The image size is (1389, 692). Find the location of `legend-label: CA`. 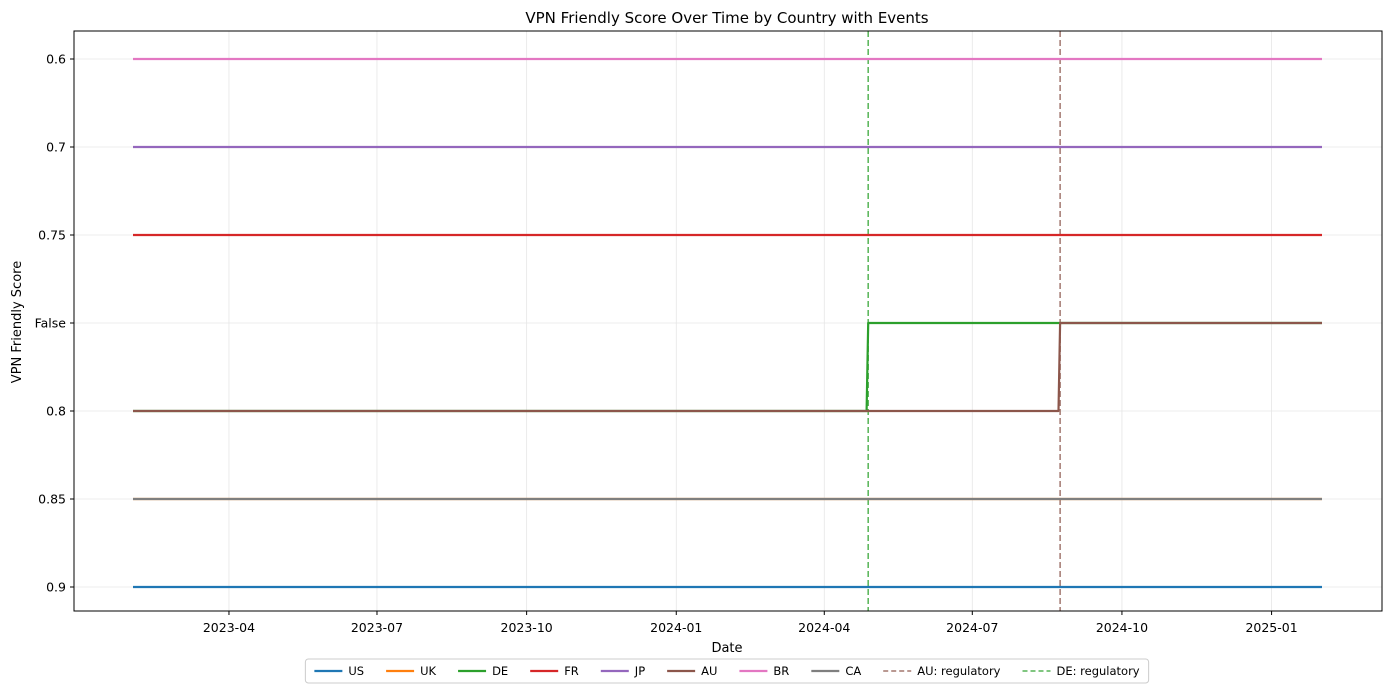

legend-label: CA is located at coordinates (853, 671).